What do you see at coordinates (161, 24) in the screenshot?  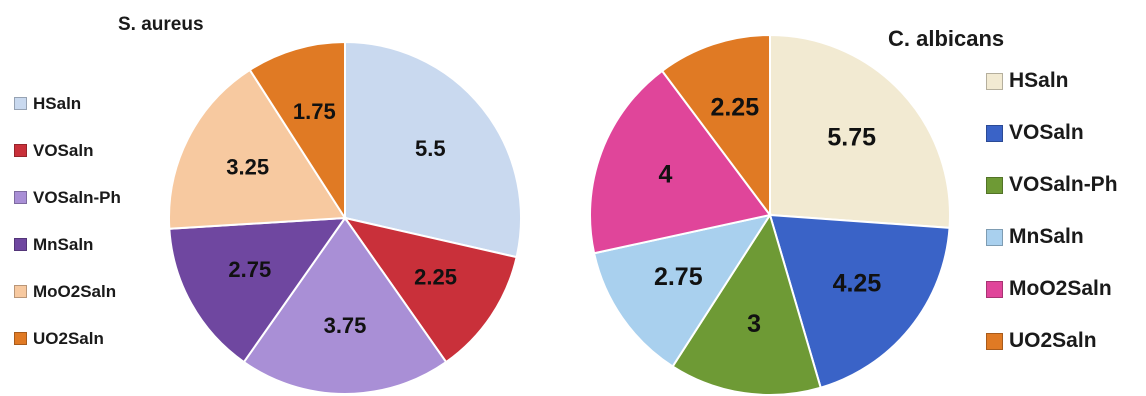 I see `chart-title: S. aureus` at bounding box center [161, 24].